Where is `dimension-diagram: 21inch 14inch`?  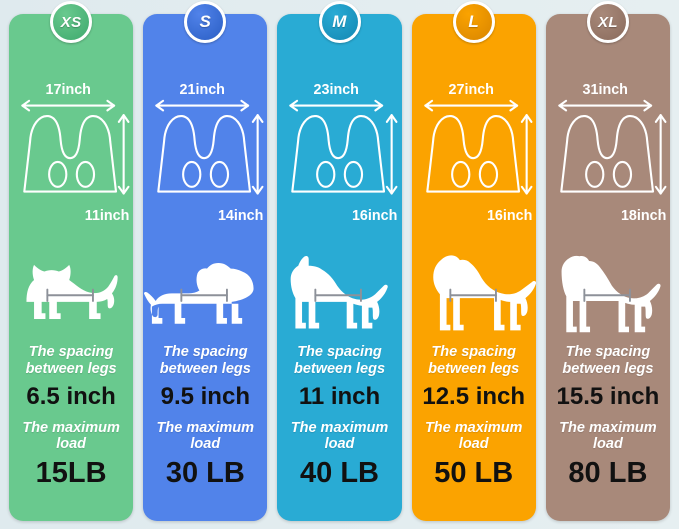 dimension-diagram: 21inch 14inch is located at coordinates (209, 153).